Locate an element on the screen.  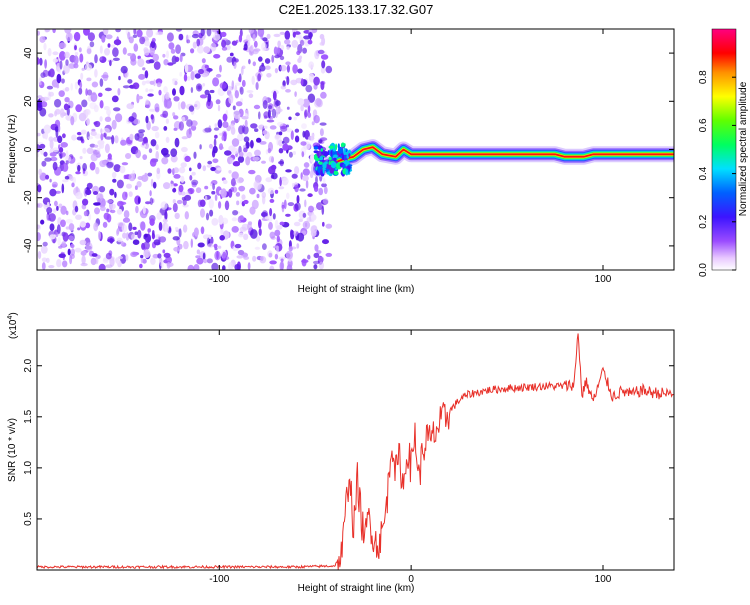
top-y-axis-label: Frequency (Hz) is located at coordinates (12, 149).